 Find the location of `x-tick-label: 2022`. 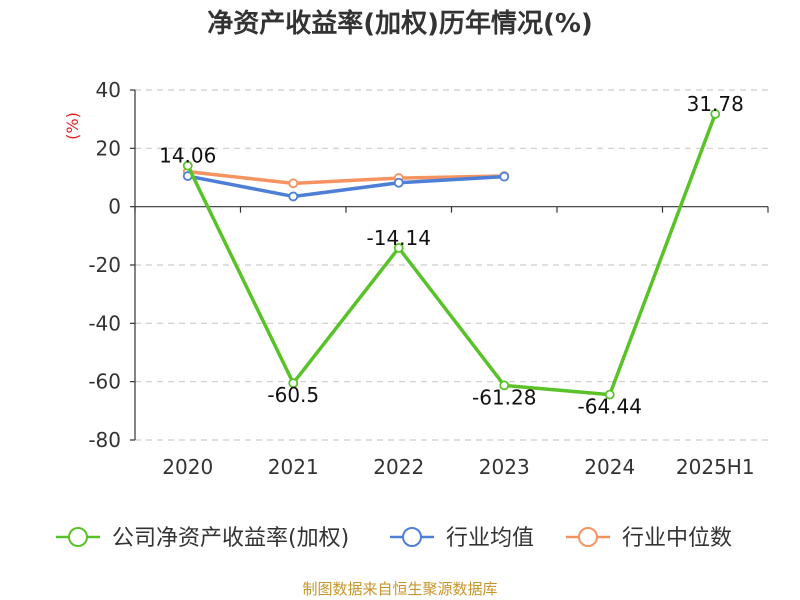

x-tick-label: 2022 is located at coordinates (398, 467).